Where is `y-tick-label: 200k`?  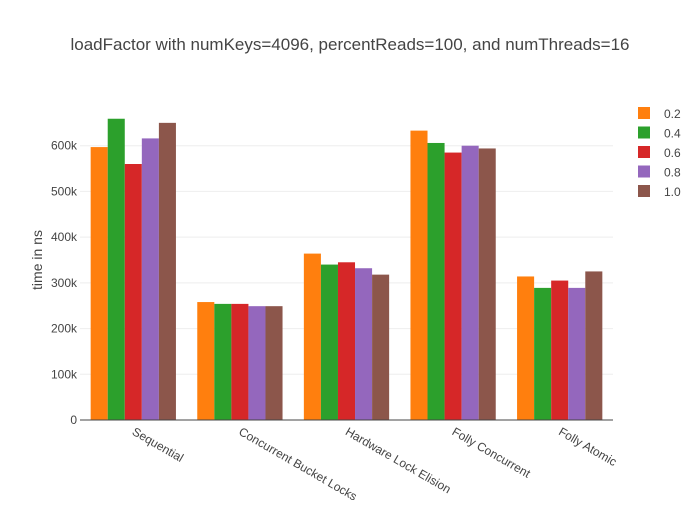 y-tick-label: 200k is located at coordinates (64, 329).